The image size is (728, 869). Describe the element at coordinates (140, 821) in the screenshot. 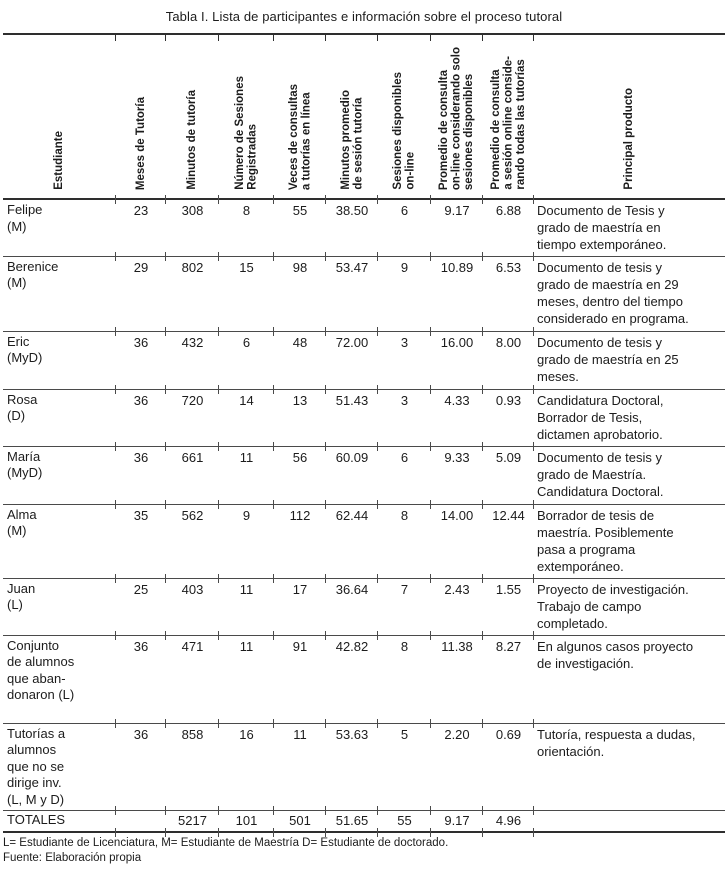

I see `totals-metric-cell` at that location.